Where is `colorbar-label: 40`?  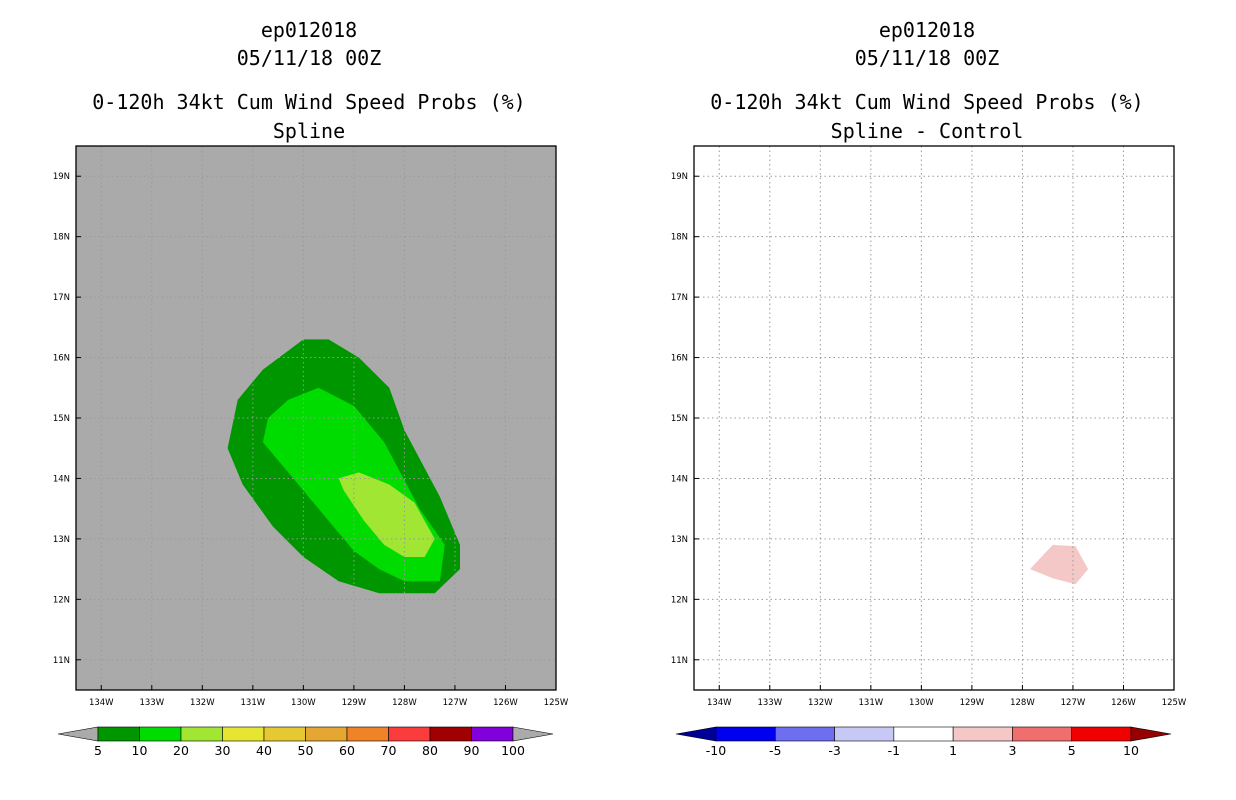
colorbar-label: 40 is located at coordinates (264, 750).